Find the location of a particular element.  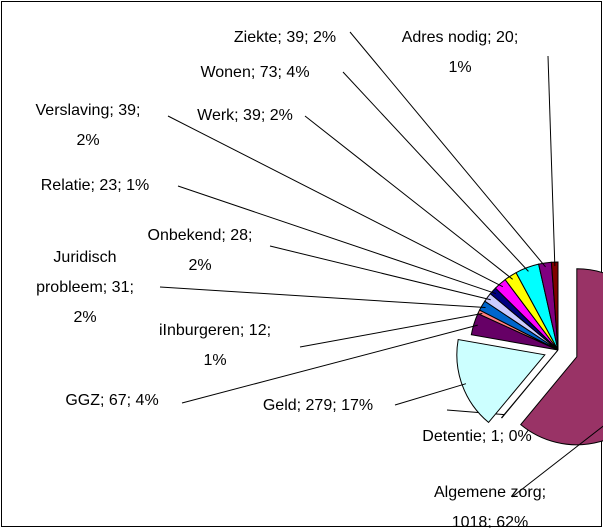

data-label: Verslaving; 39; is located at coordinates (88, 110).